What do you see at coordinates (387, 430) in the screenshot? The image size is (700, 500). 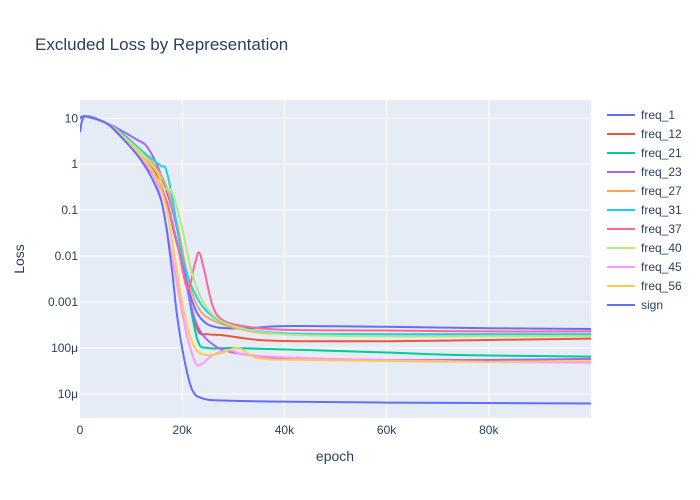 I see `x-tick-label: 60k` at bounding box center [387, 430].